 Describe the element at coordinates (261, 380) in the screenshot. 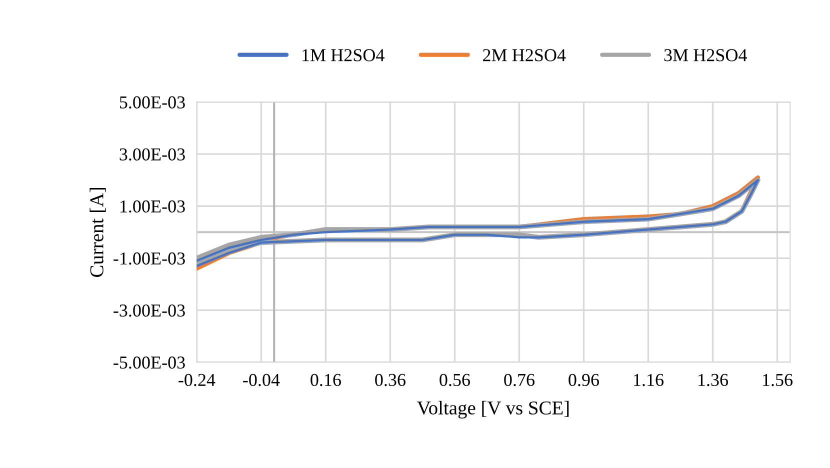

I see `x-tick-label: -0.04` at that location.